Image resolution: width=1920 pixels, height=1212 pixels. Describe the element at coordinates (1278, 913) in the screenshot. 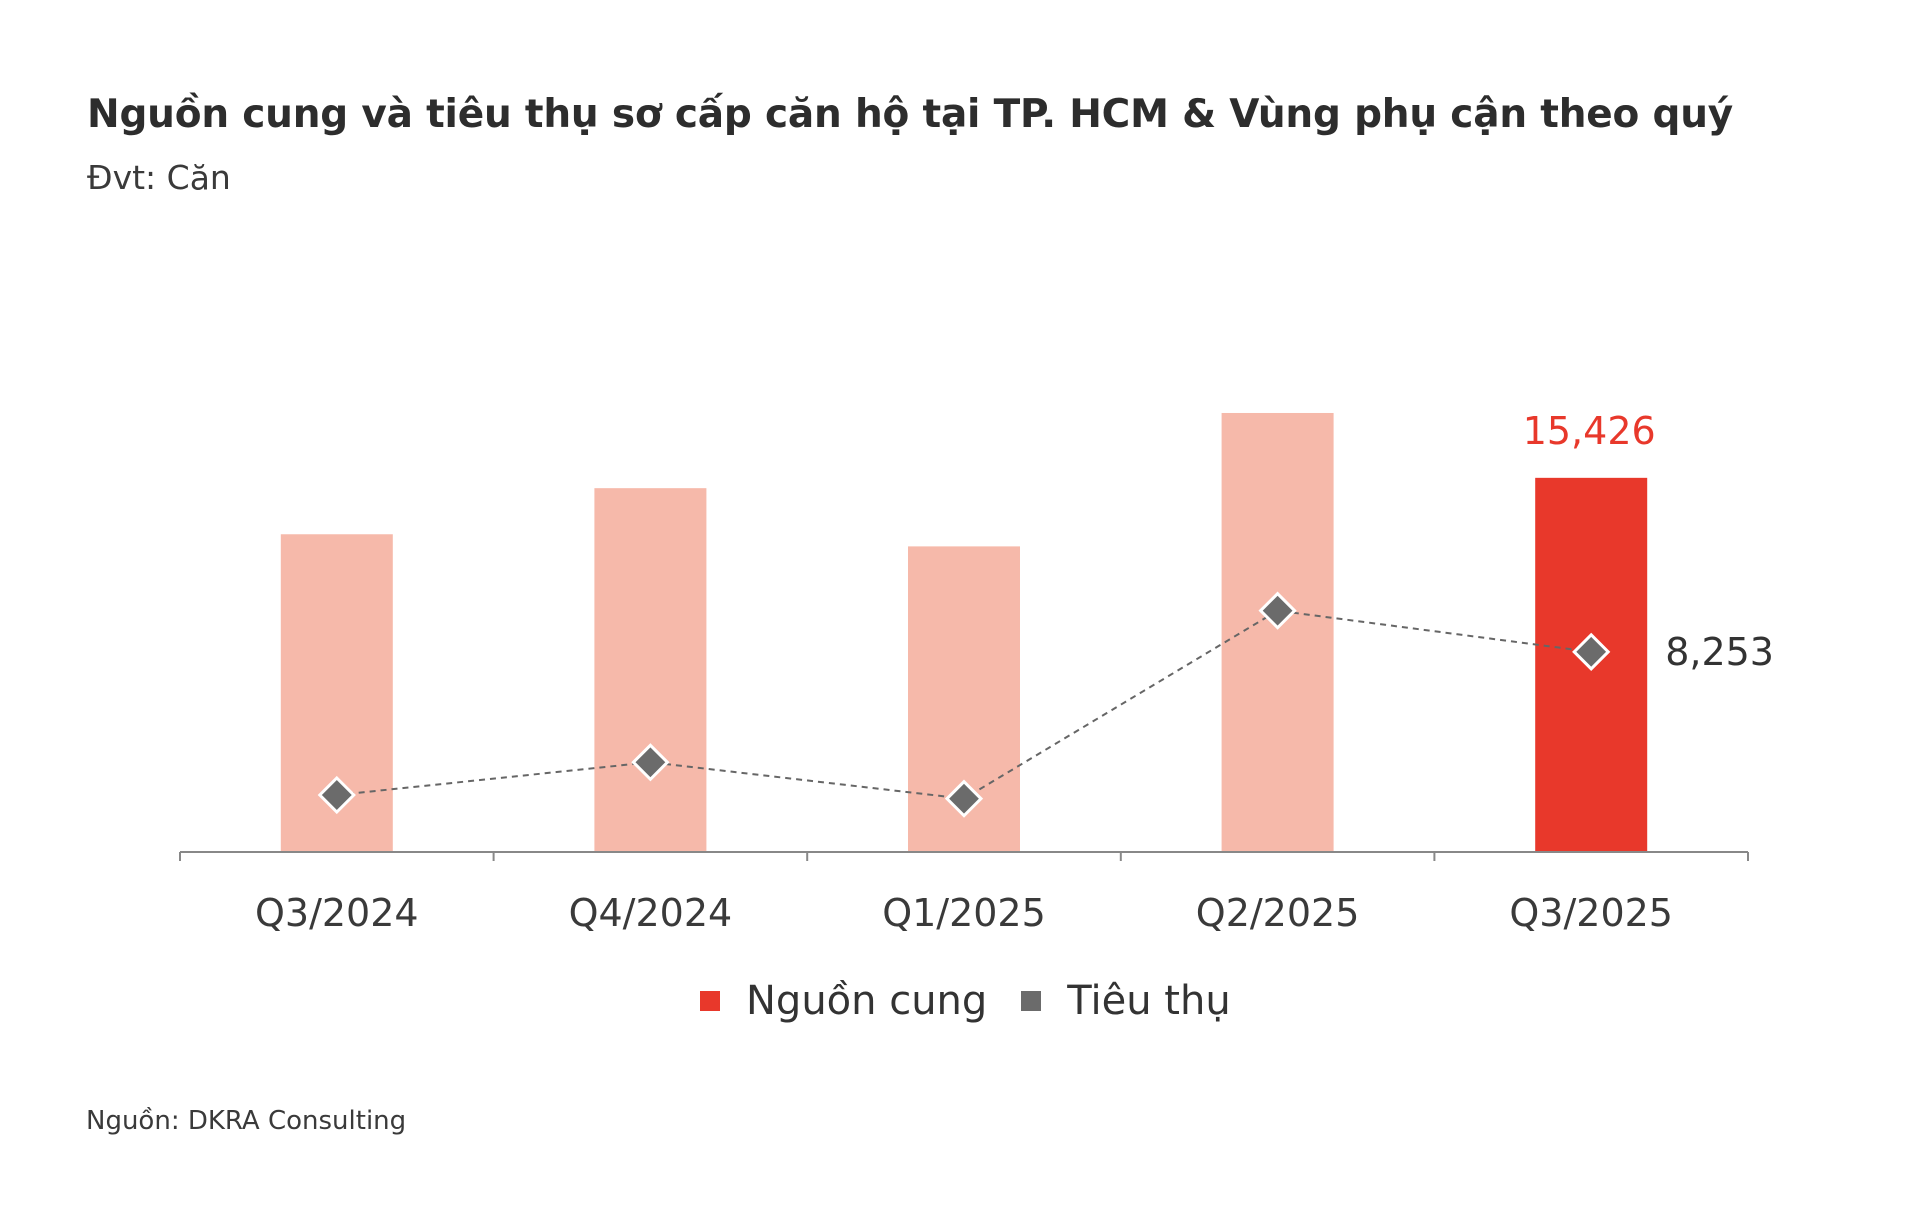

I see `x-tick-label: Q2/2025` at that location.